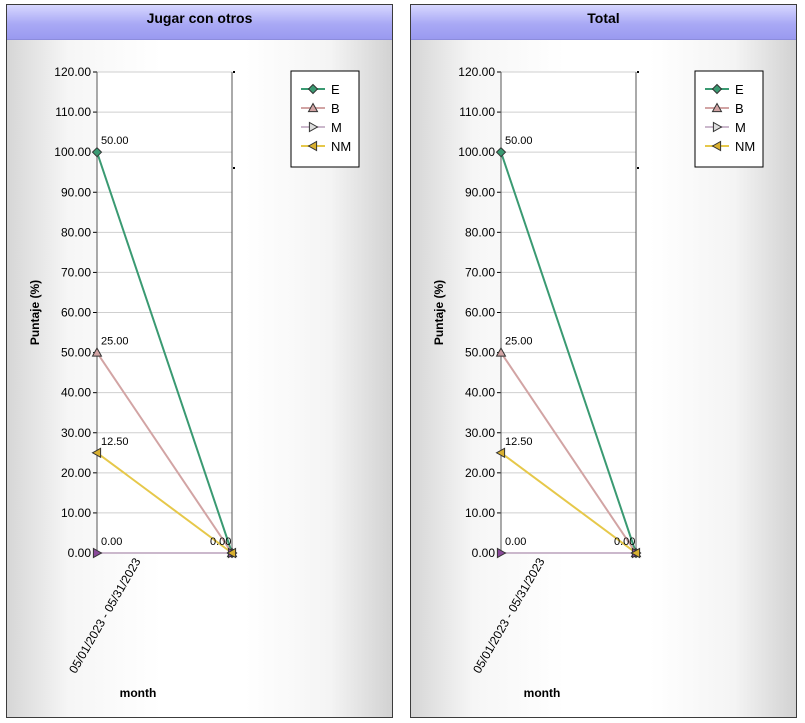  What do you see at coordinates (603, 22) in the screenshot?
I see `chart-title: Total` at bounding box center [603, 22].